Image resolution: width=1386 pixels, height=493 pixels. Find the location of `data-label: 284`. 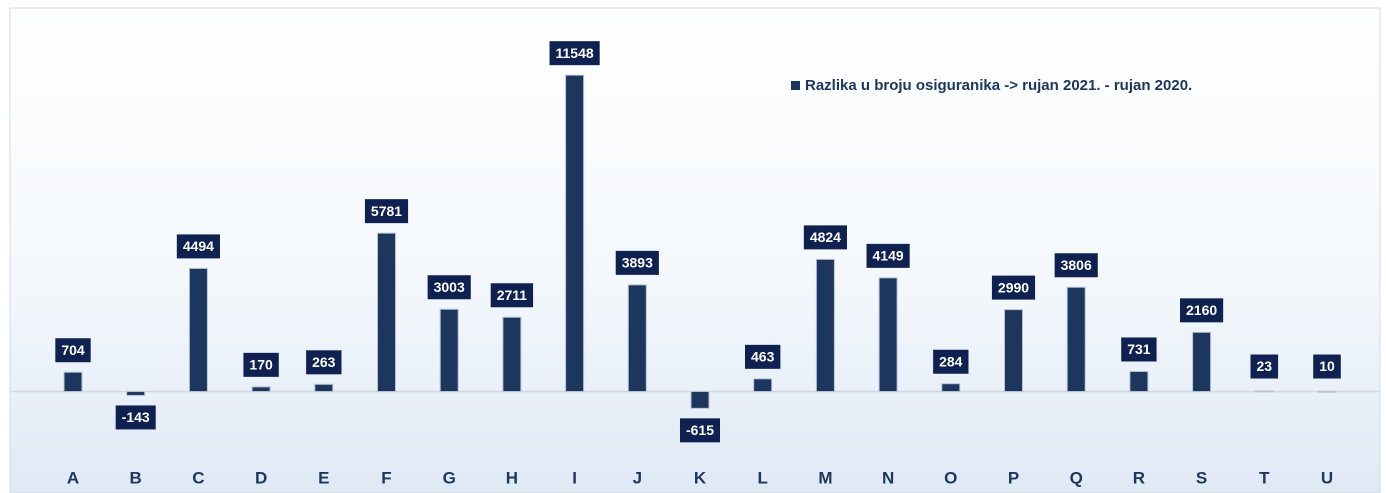

data-label: 284 is located at coordinates (951, 361).